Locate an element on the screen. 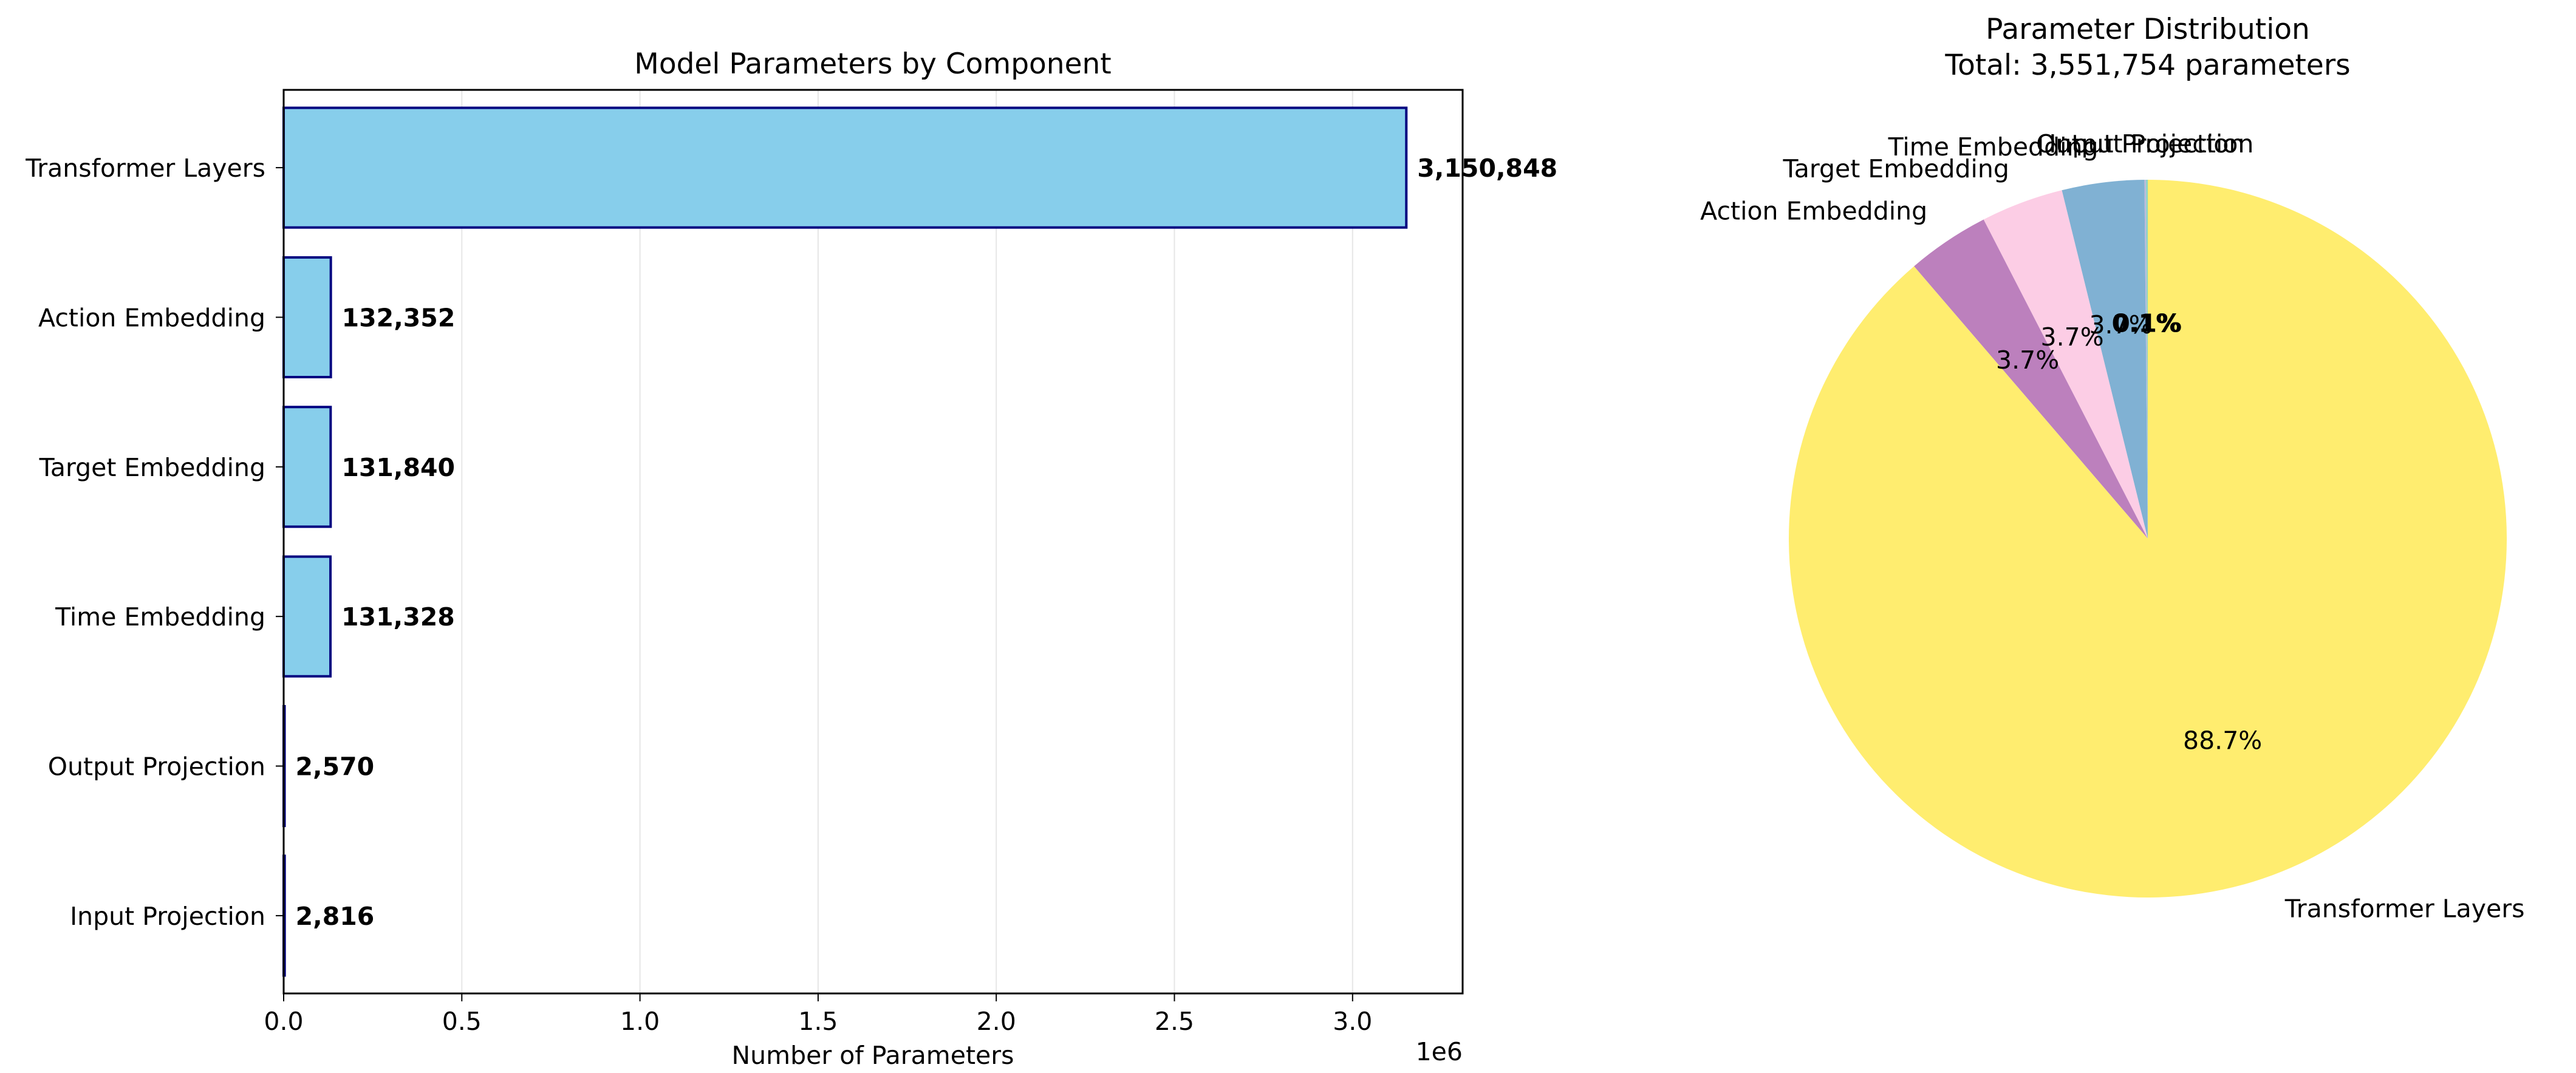 Image resolution: width=2576 pixels, height=1073 pixels. pie-chart-subtitle: Total: 3,551,754 parameters is located at coordinates (2147, 65).